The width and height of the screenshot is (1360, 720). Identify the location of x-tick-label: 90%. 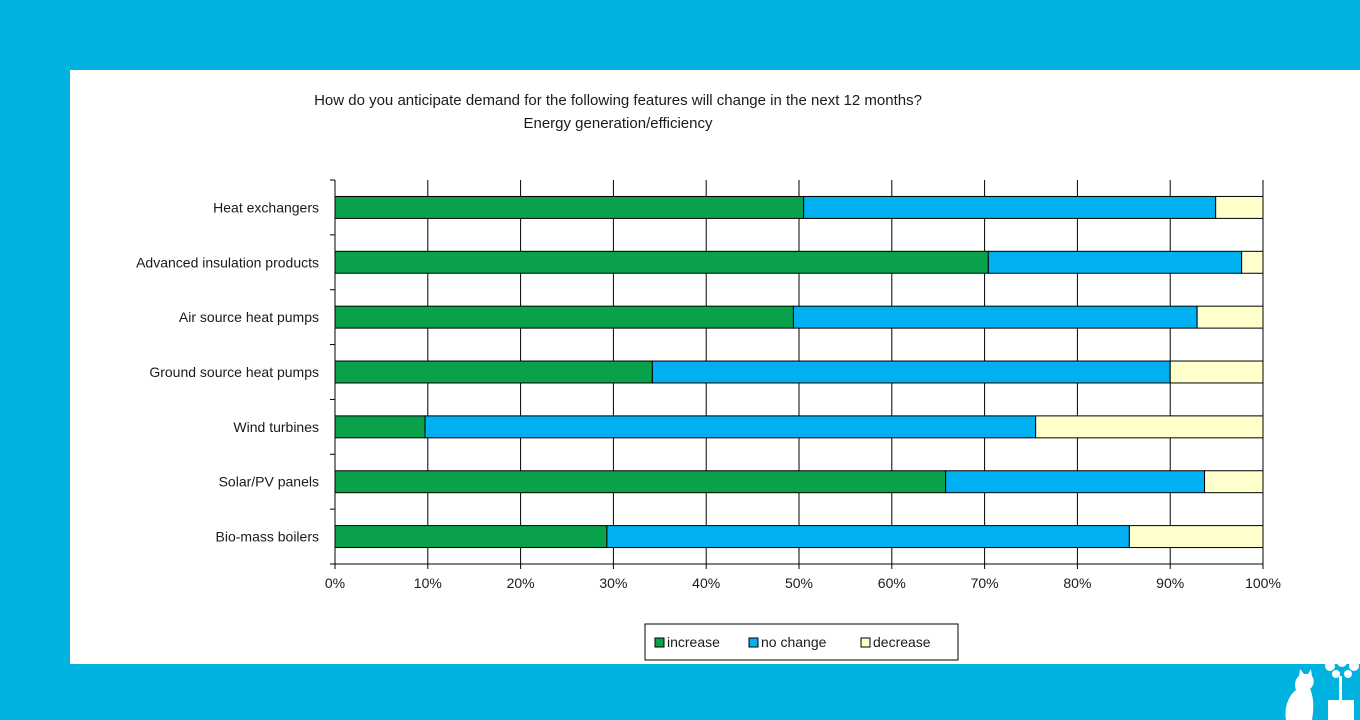
(1170, 583).